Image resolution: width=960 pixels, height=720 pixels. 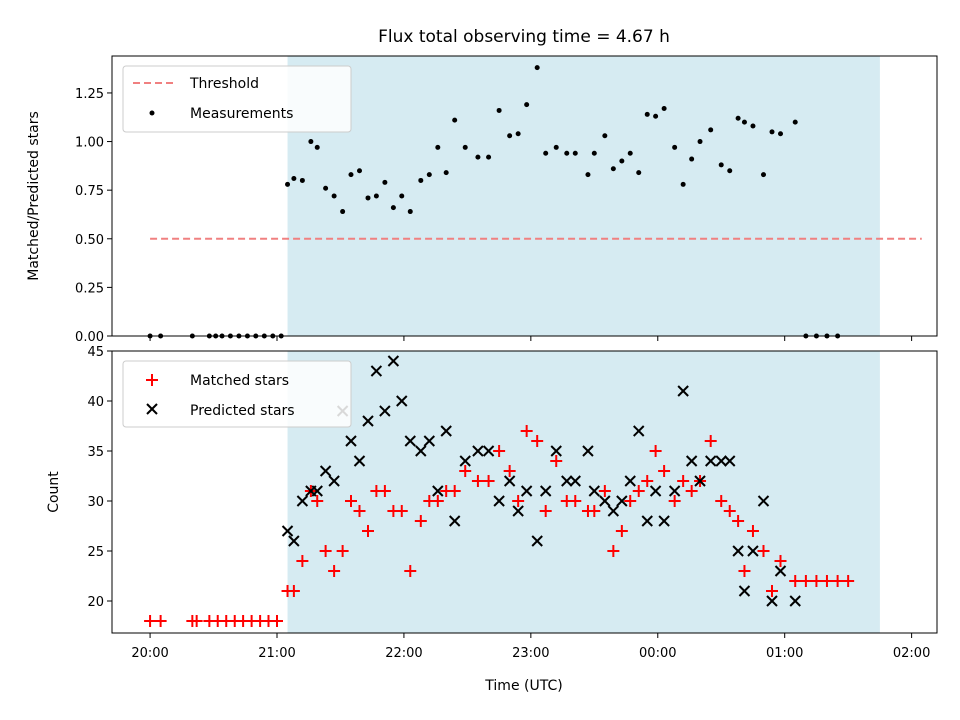 I want to click on threshold-legend-label: Threshold, so click(x=224, y=84).